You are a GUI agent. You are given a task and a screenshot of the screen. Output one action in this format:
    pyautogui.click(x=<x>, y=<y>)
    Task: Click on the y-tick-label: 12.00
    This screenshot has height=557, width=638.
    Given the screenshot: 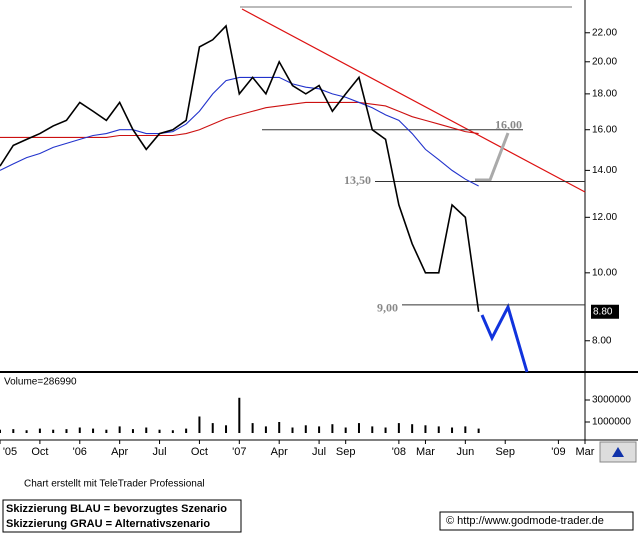 What is the action you would take?
    pyautogui.click(x=604, y=217)
    